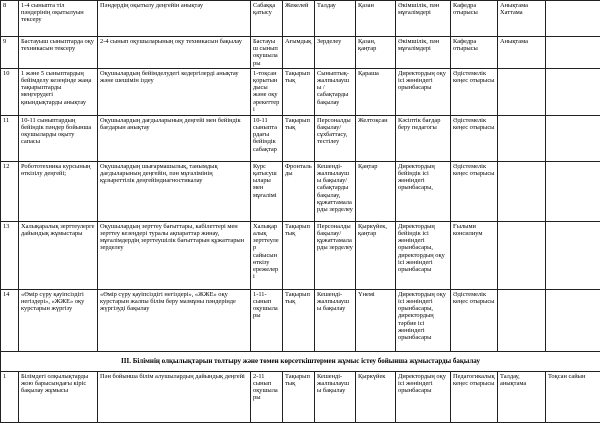 The height and width of the screenshot is (423, 600). Describe the element at coordinates (267, 53) in the screenshot. I see `table-cell: Бастауыш сынып оқушылары` at that location.